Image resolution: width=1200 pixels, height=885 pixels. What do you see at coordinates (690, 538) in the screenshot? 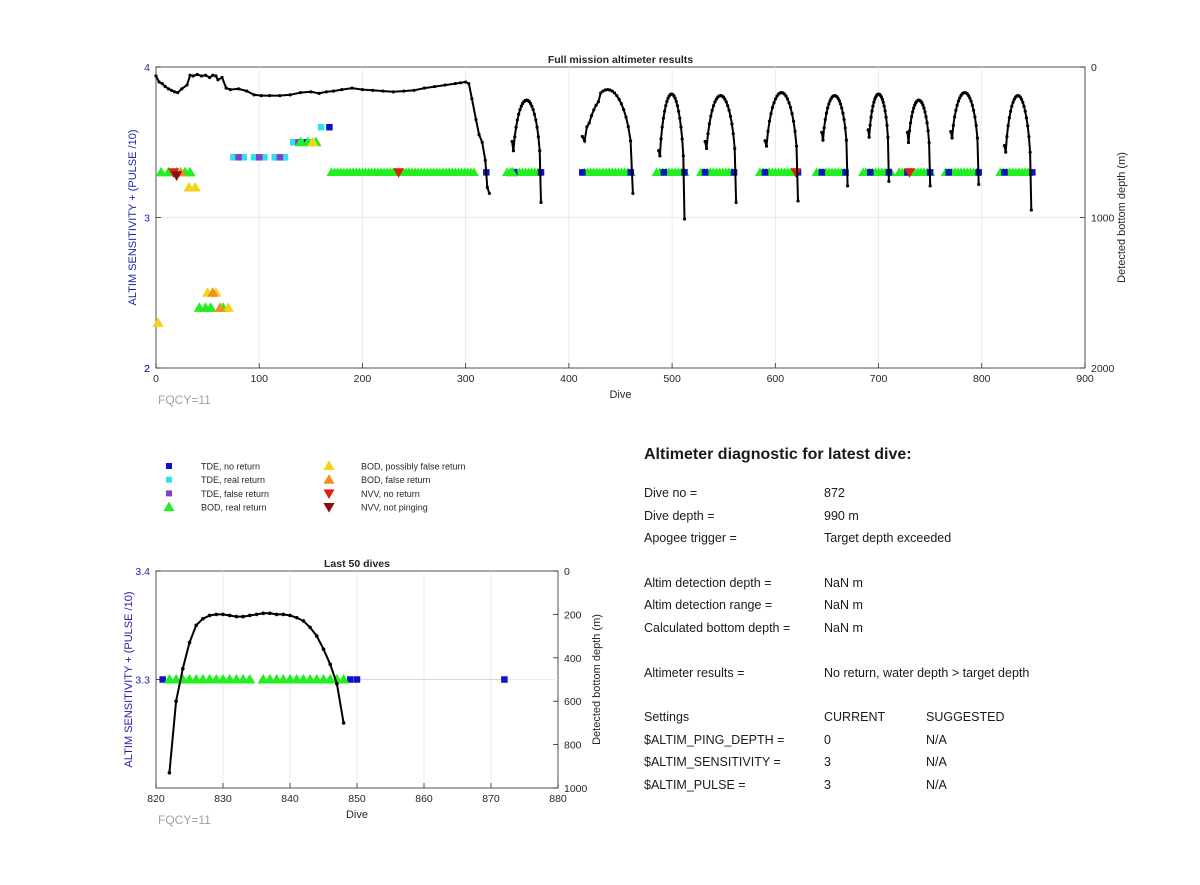
I see `diagnostic-label: Apogee trigger =` at bounding box center [690, 538].